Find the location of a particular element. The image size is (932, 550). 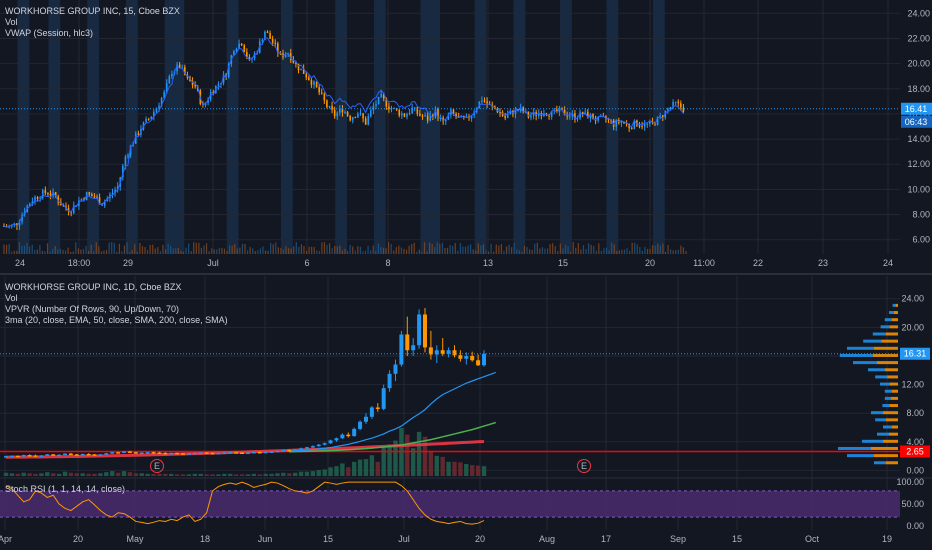

top-y-tick-label: 8.00 is located at coordinates (921, 215).